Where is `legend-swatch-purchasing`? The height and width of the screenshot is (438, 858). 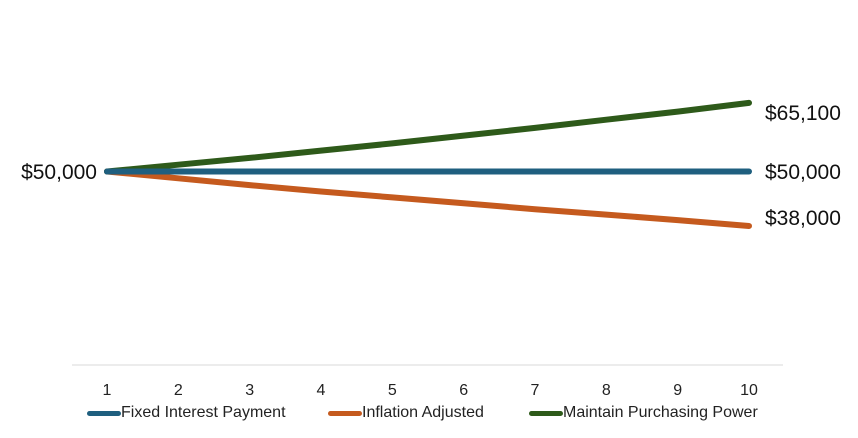 legend-swatch-purchasing is located at coordinates (546, 413).